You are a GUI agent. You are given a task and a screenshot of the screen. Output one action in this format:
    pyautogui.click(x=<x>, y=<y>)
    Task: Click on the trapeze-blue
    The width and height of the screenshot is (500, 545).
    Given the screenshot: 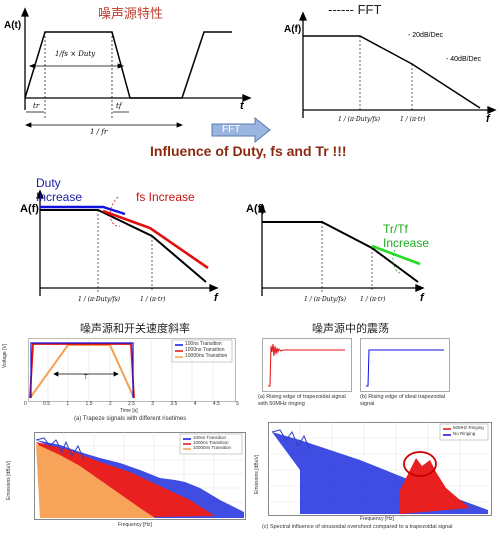 What is the action you would take?
    pyautogui.click(x=82, y=370)
    